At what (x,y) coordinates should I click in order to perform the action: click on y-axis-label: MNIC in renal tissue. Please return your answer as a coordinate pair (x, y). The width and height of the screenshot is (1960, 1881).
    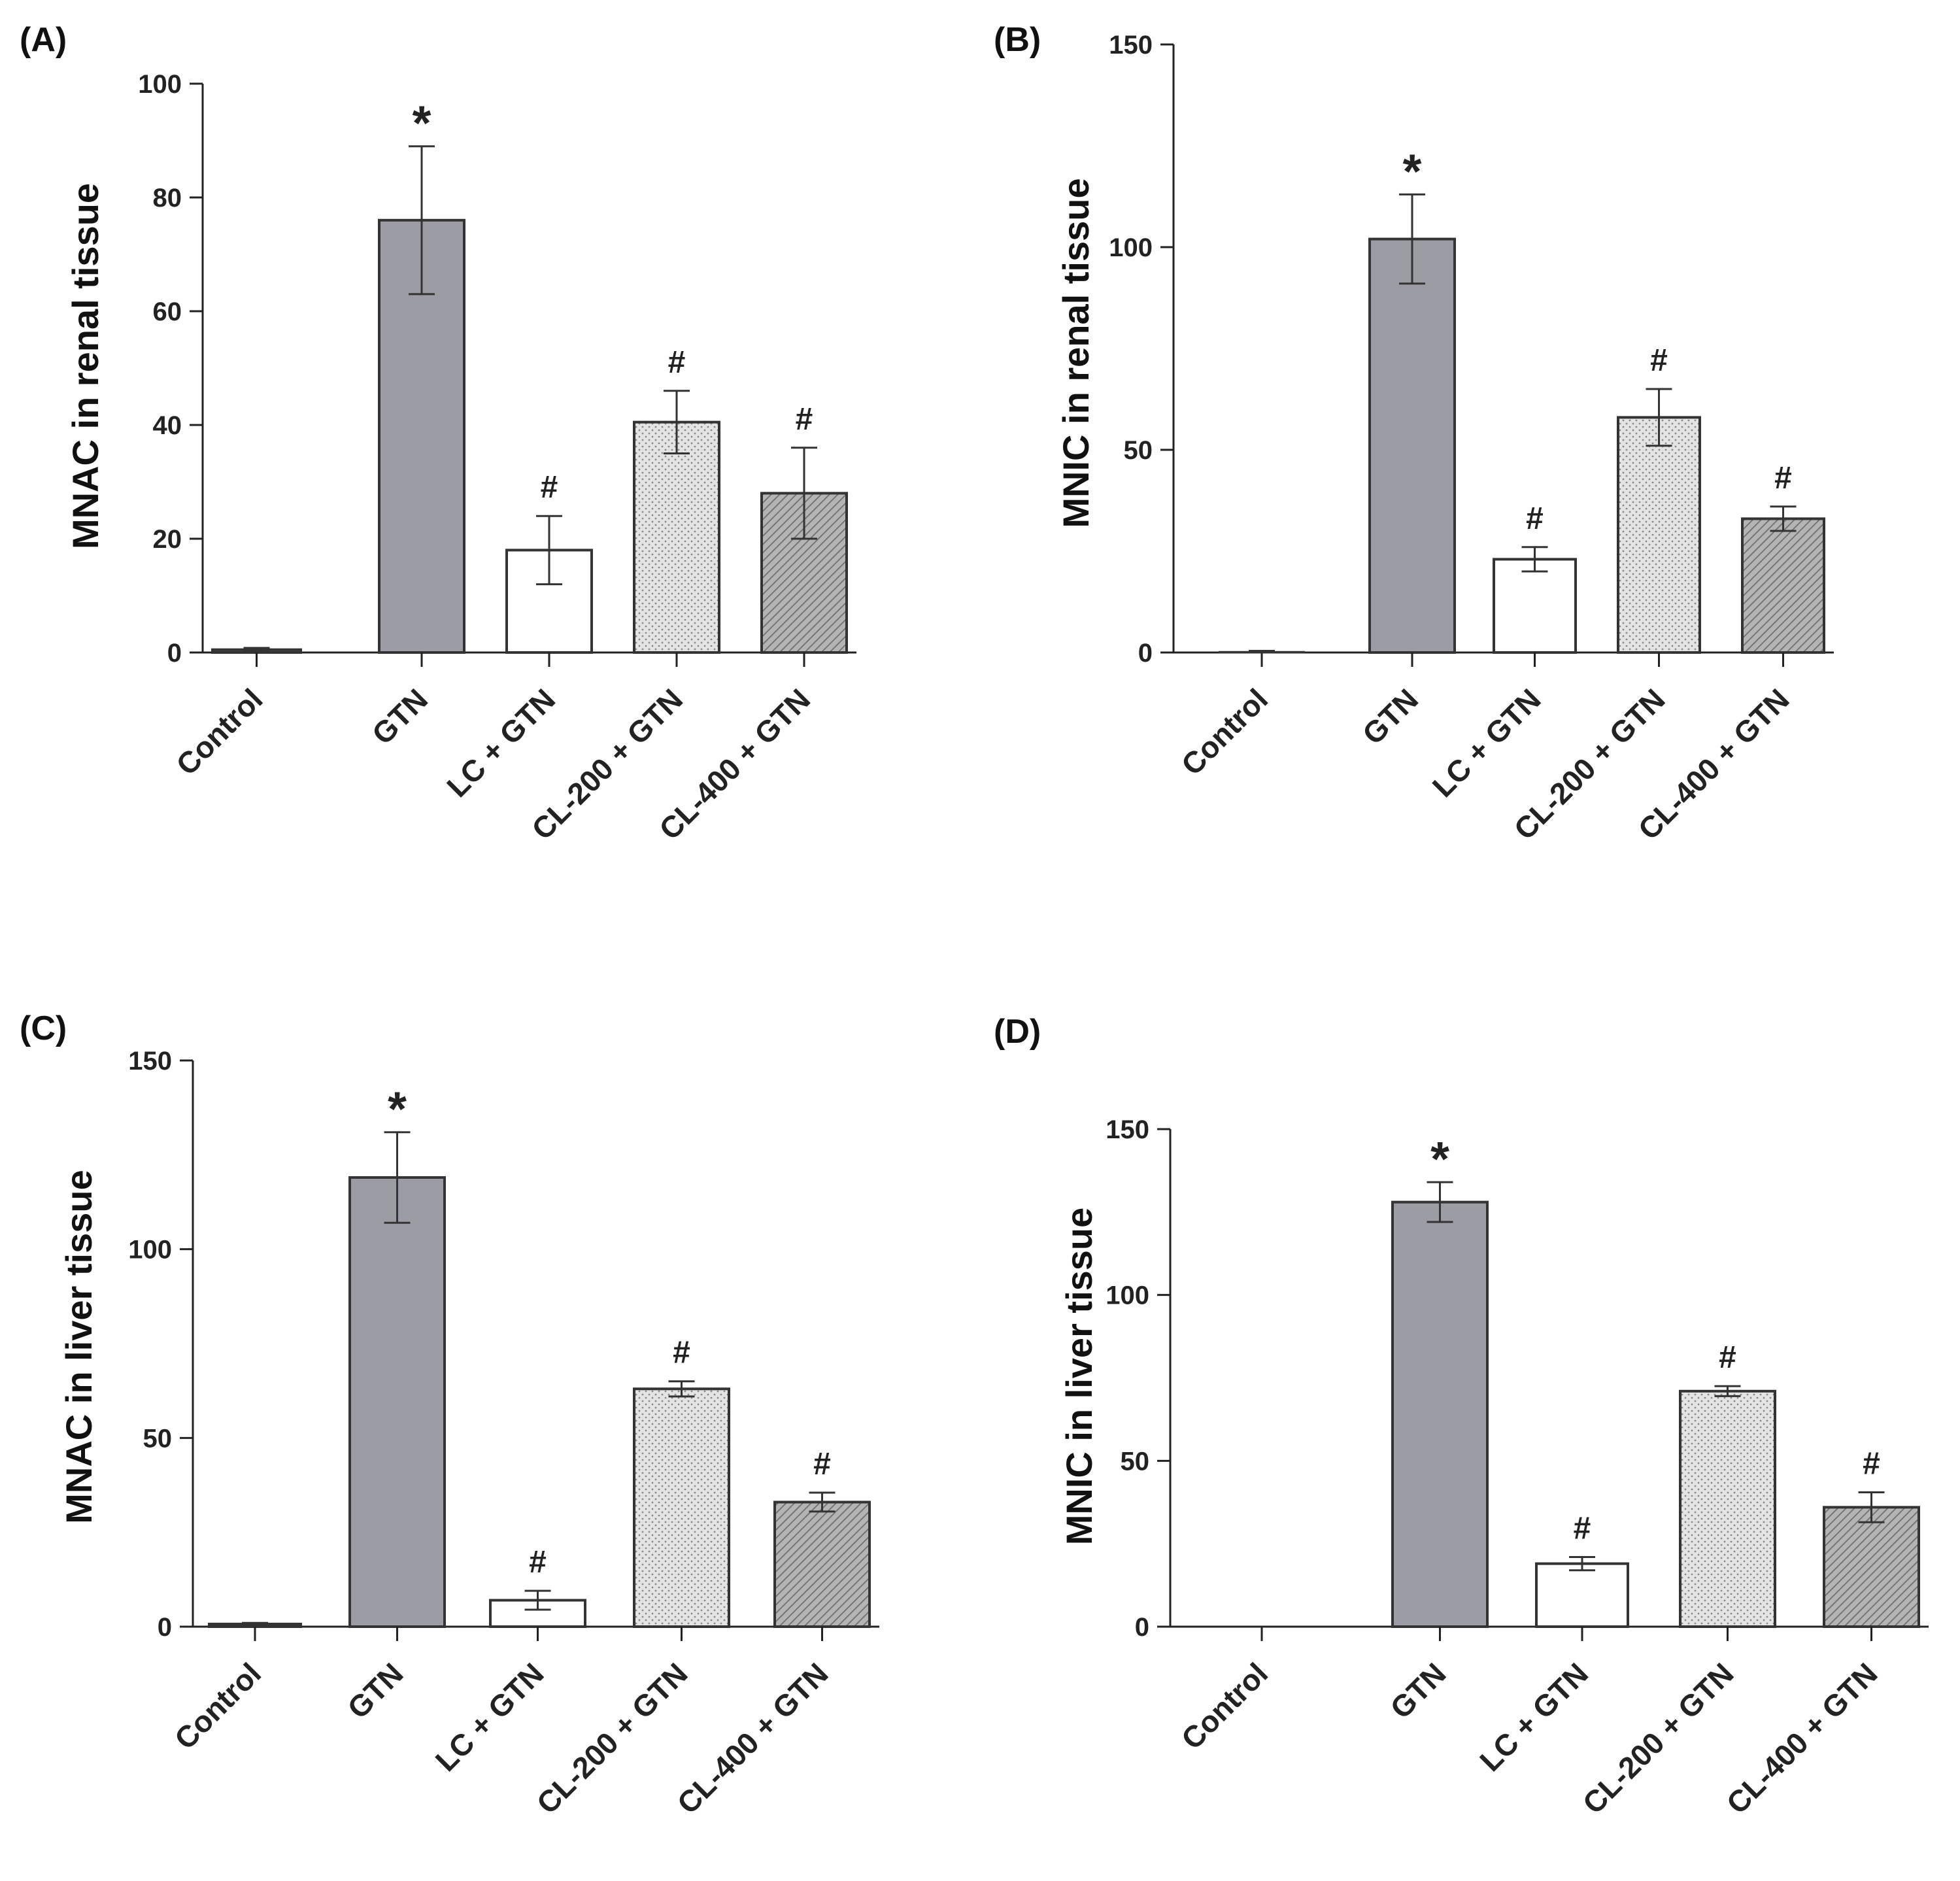
    Looking at the image, I should click on (1075, 353).